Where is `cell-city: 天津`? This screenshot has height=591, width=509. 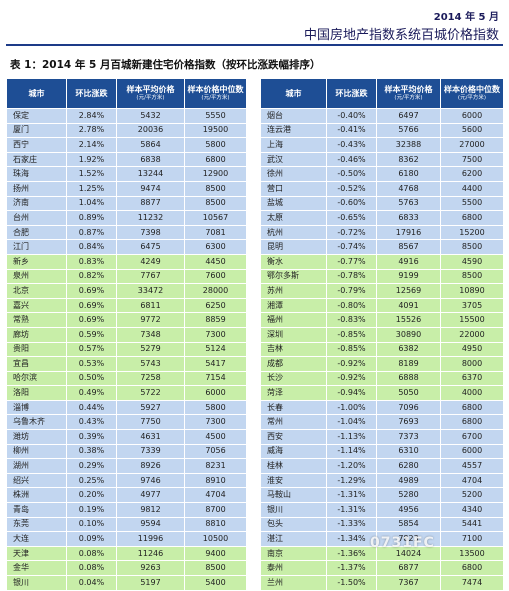
cell-city: 天津 is located at coordinates (36, 553).